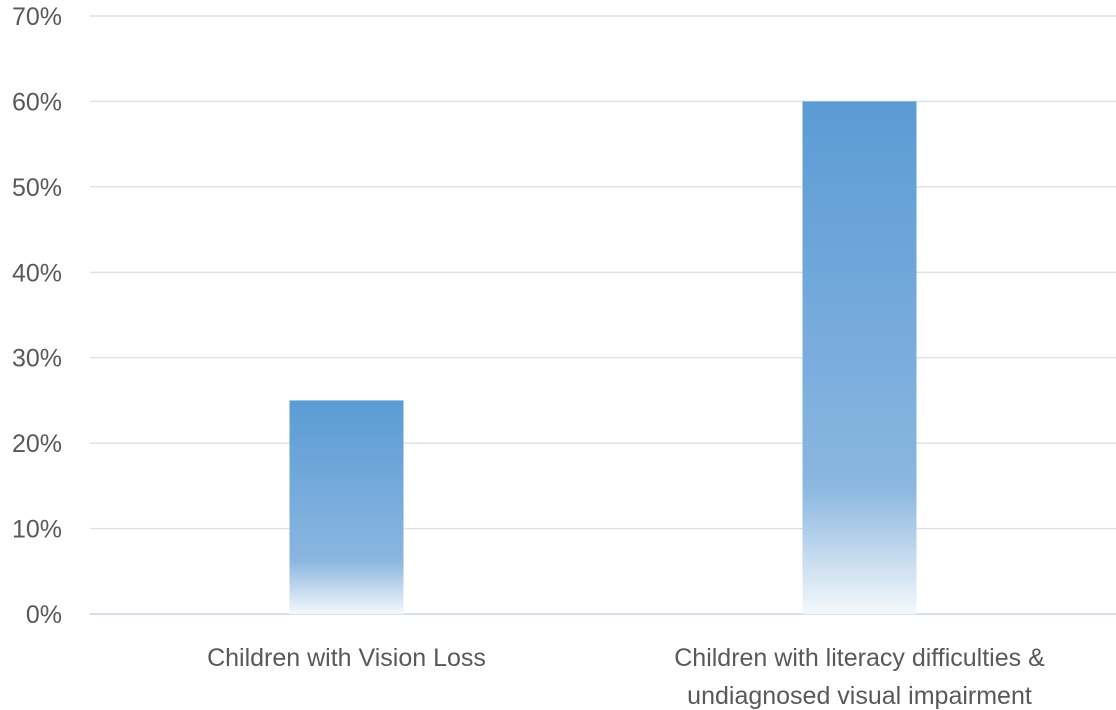  What do you see at coordinates (44, 615) in the screenshot?
I see `y-tick-label-0: 0%` at bounding box center [44, 615].